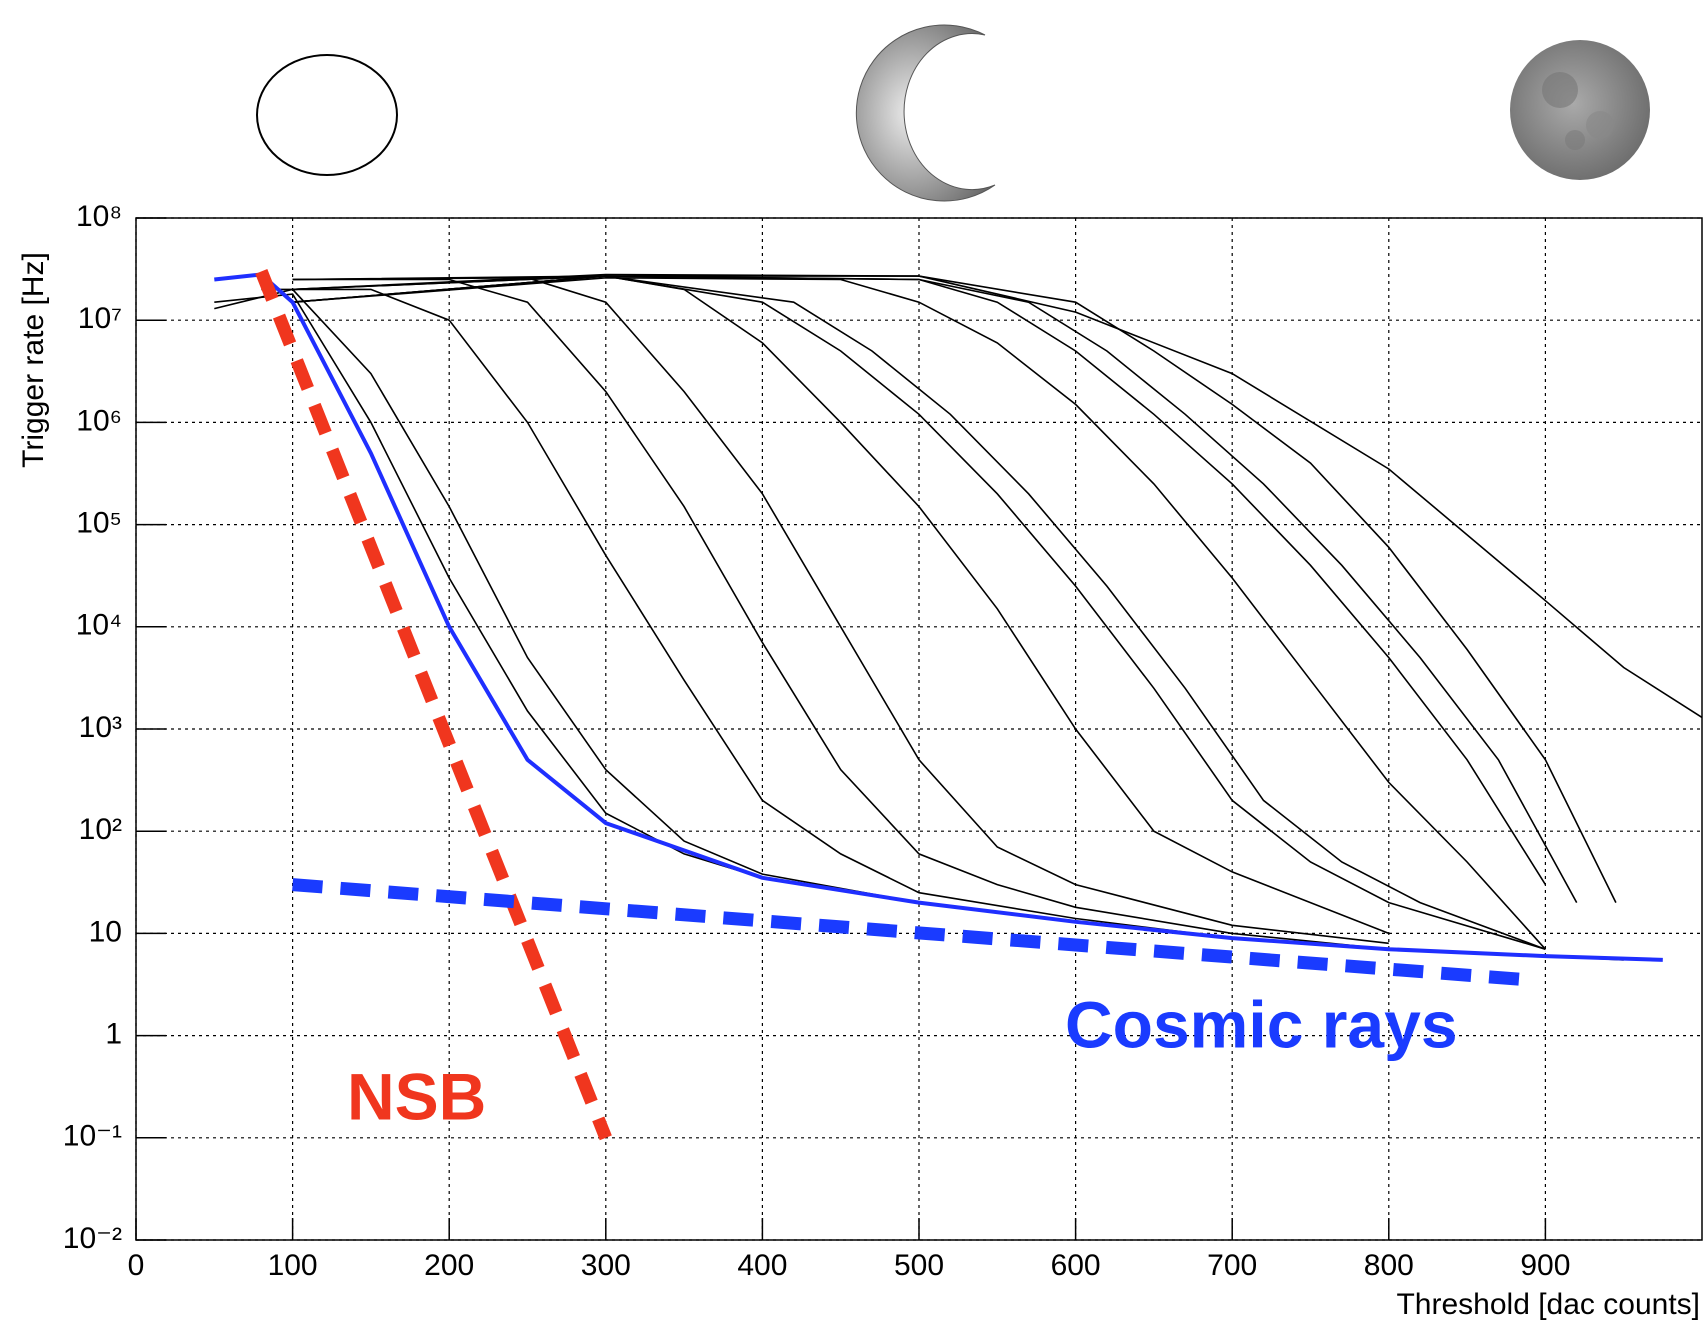 The width and height of the screenshot is (1708, 1323). I want to click on y-tick-label: 10⁸, so click(99, 216).